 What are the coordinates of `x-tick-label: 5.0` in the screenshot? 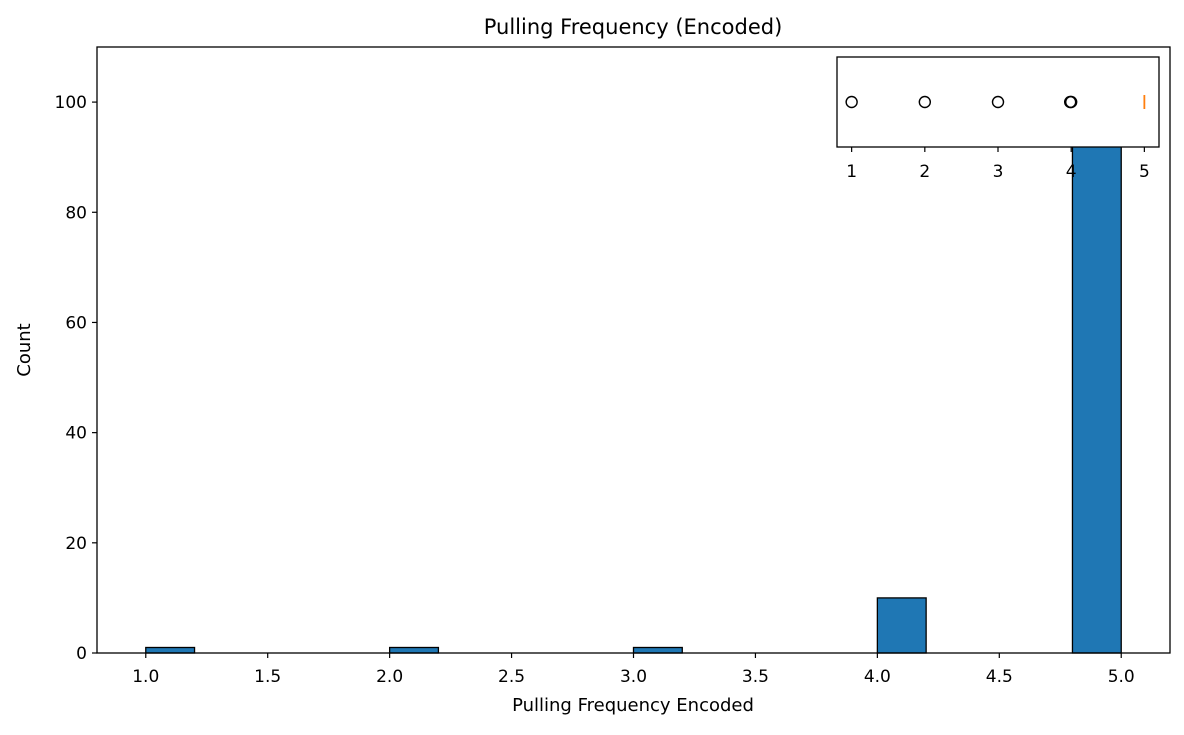 It's located at (1121, 677).